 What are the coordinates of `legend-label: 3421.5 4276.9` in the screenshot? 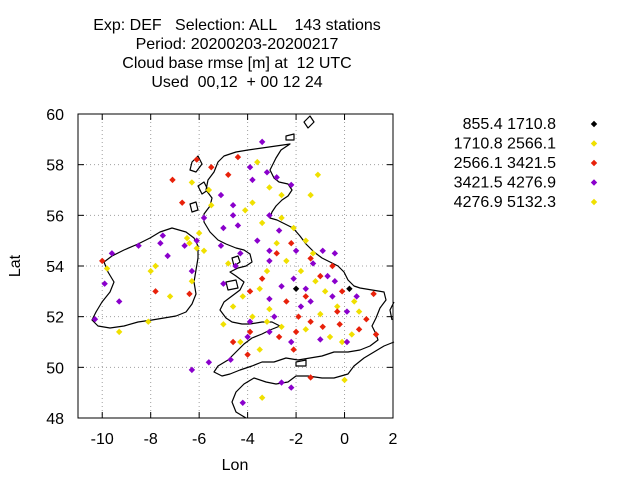 It's located at (505, 183).